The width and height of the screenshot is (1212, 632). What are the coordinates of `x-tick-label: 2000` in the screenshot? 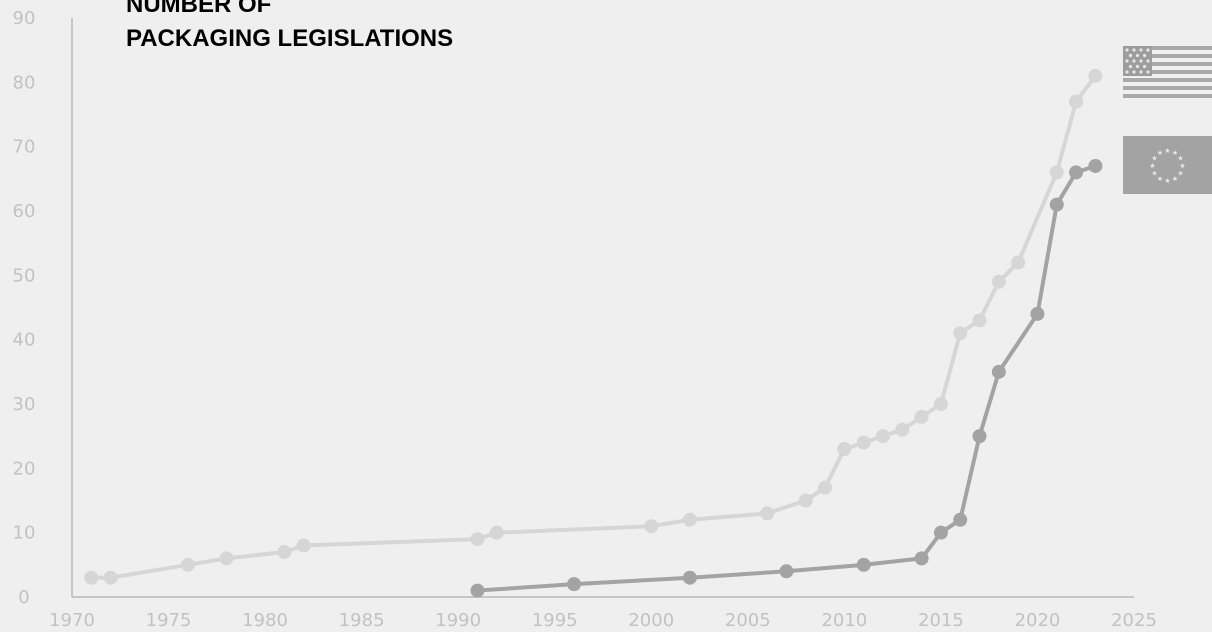 It's located at (651, 620).